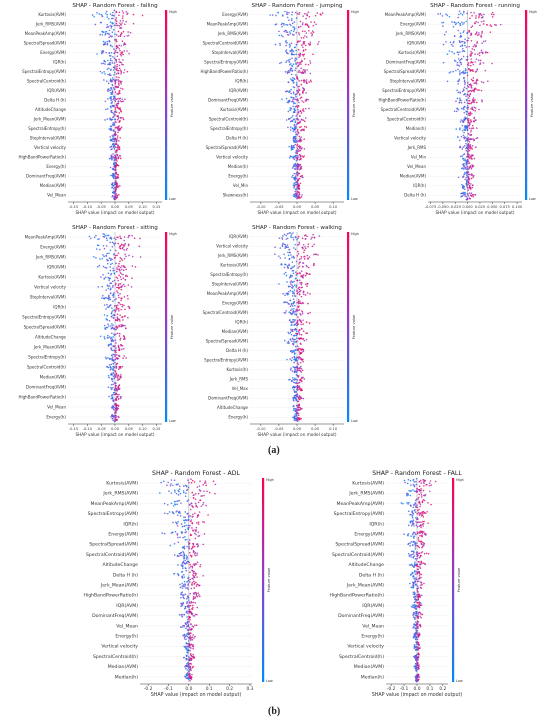 The width and height of the screenshot is (550, 722). Describe the element at coordinates (232, 246) in the screenshot. I see `feature-label: Vertical velocity` at that location.